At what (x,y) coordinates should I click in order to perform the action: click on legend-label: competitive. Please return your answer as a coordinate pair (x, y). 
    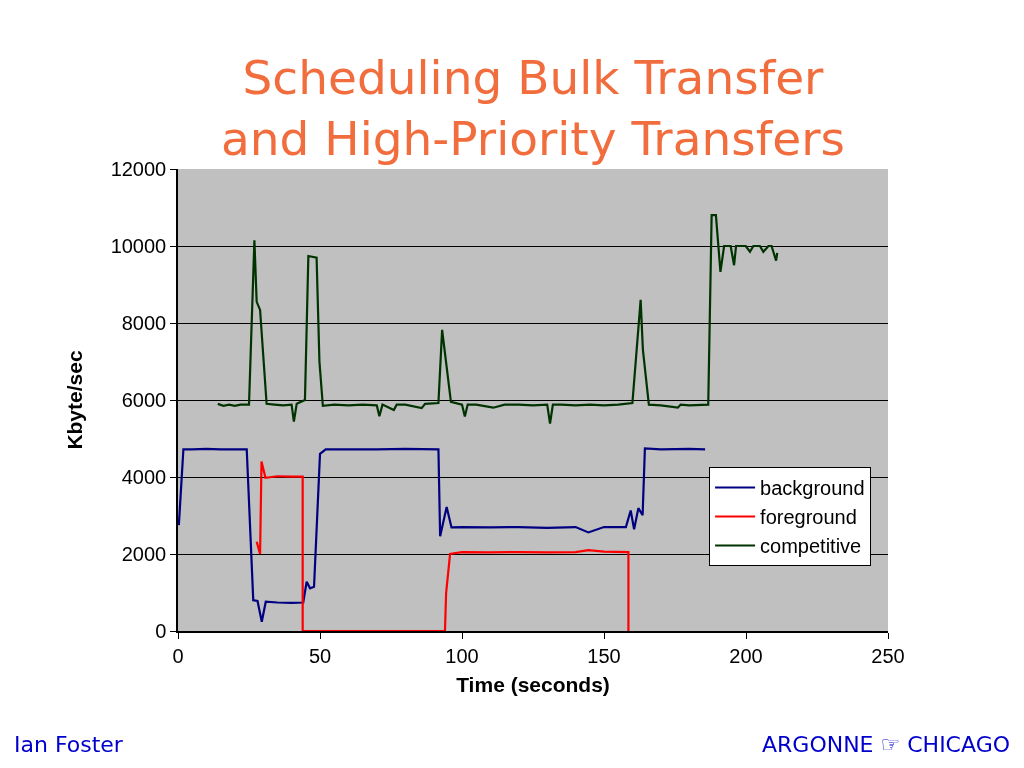
    Looking at the image, I should click on (811, 546).